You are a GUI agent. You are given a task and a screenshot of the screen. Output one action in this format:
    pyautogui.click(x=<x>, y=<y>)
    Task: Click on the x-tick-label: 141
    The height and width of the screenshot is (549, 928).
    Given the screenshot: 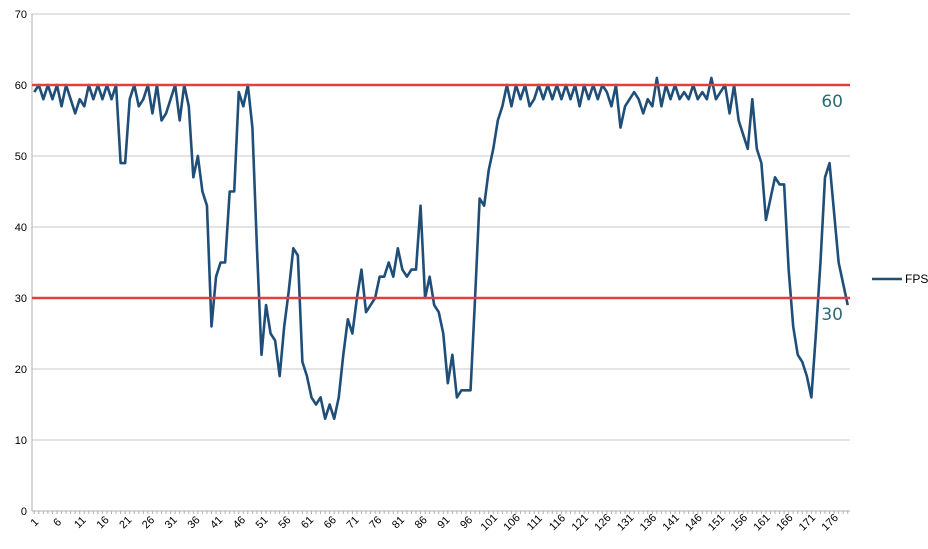 What is the action you would take?
    pyautogui.click(x=670, y=522)
    